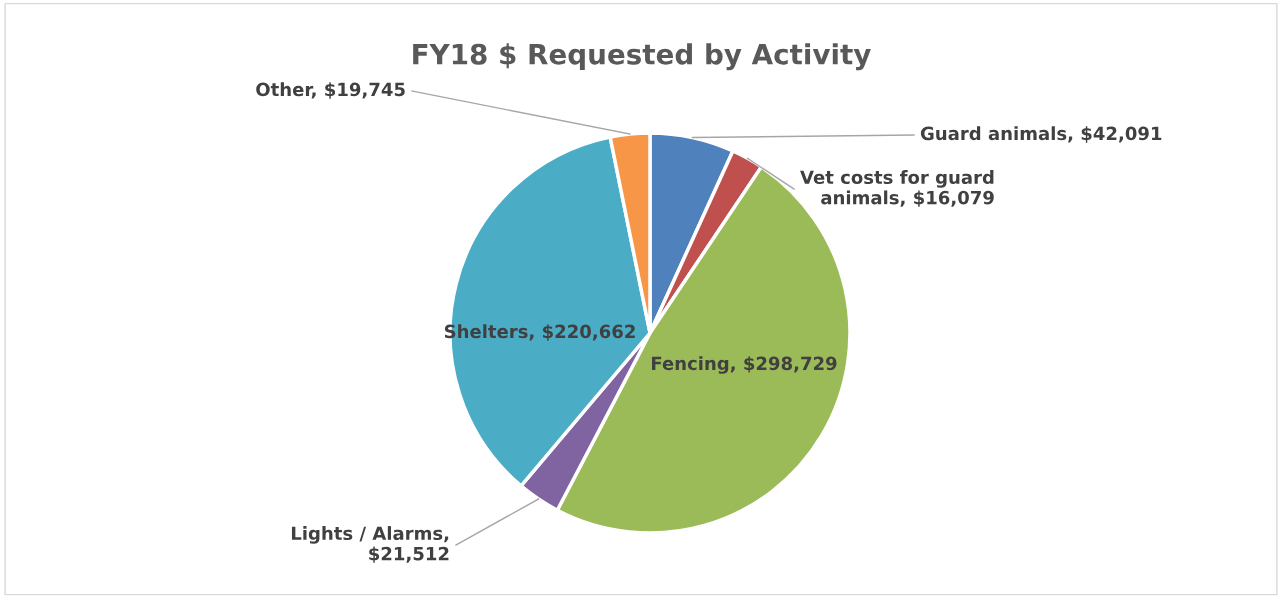 The width and height of the screenshot is (1282, 597). I want to click on chart-title: FY18 $ Requested by Activity, so click(642, 57).